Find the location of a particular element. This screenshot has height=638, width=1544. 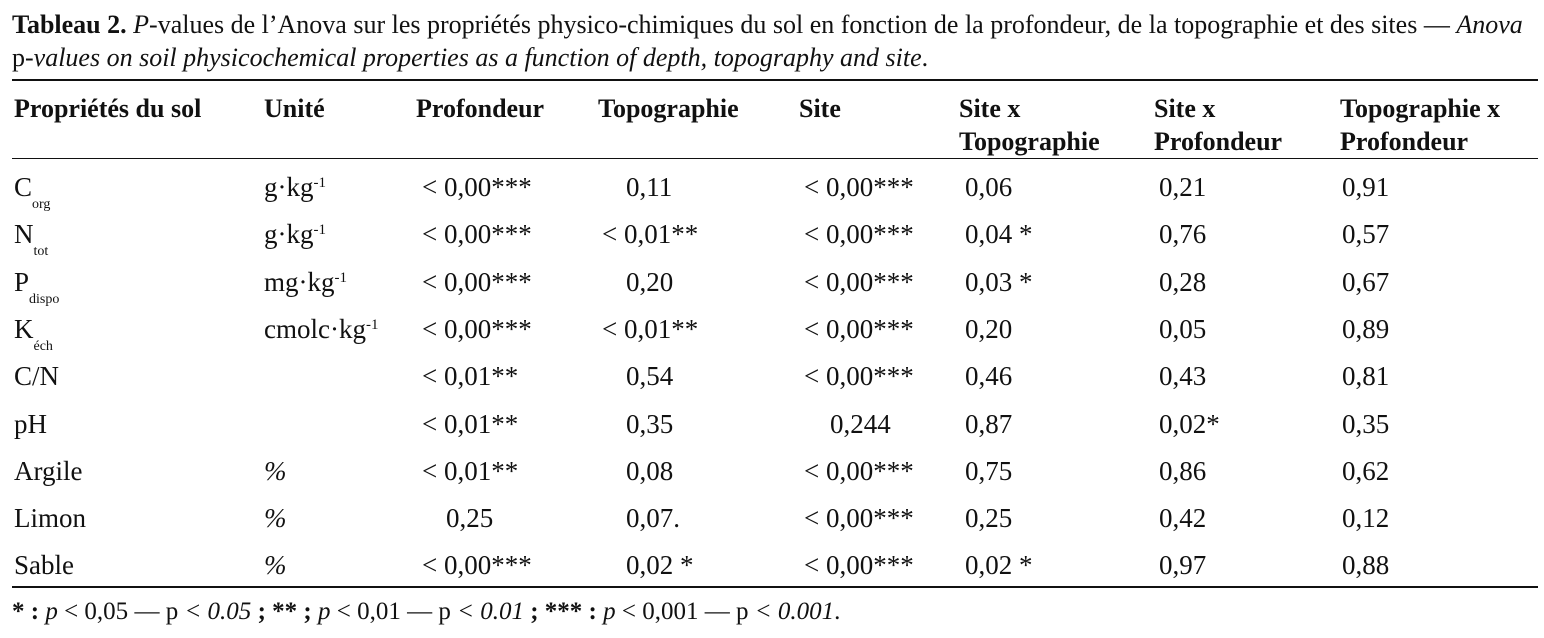

unit-text: g·kg is located at coordinates (289, 187).